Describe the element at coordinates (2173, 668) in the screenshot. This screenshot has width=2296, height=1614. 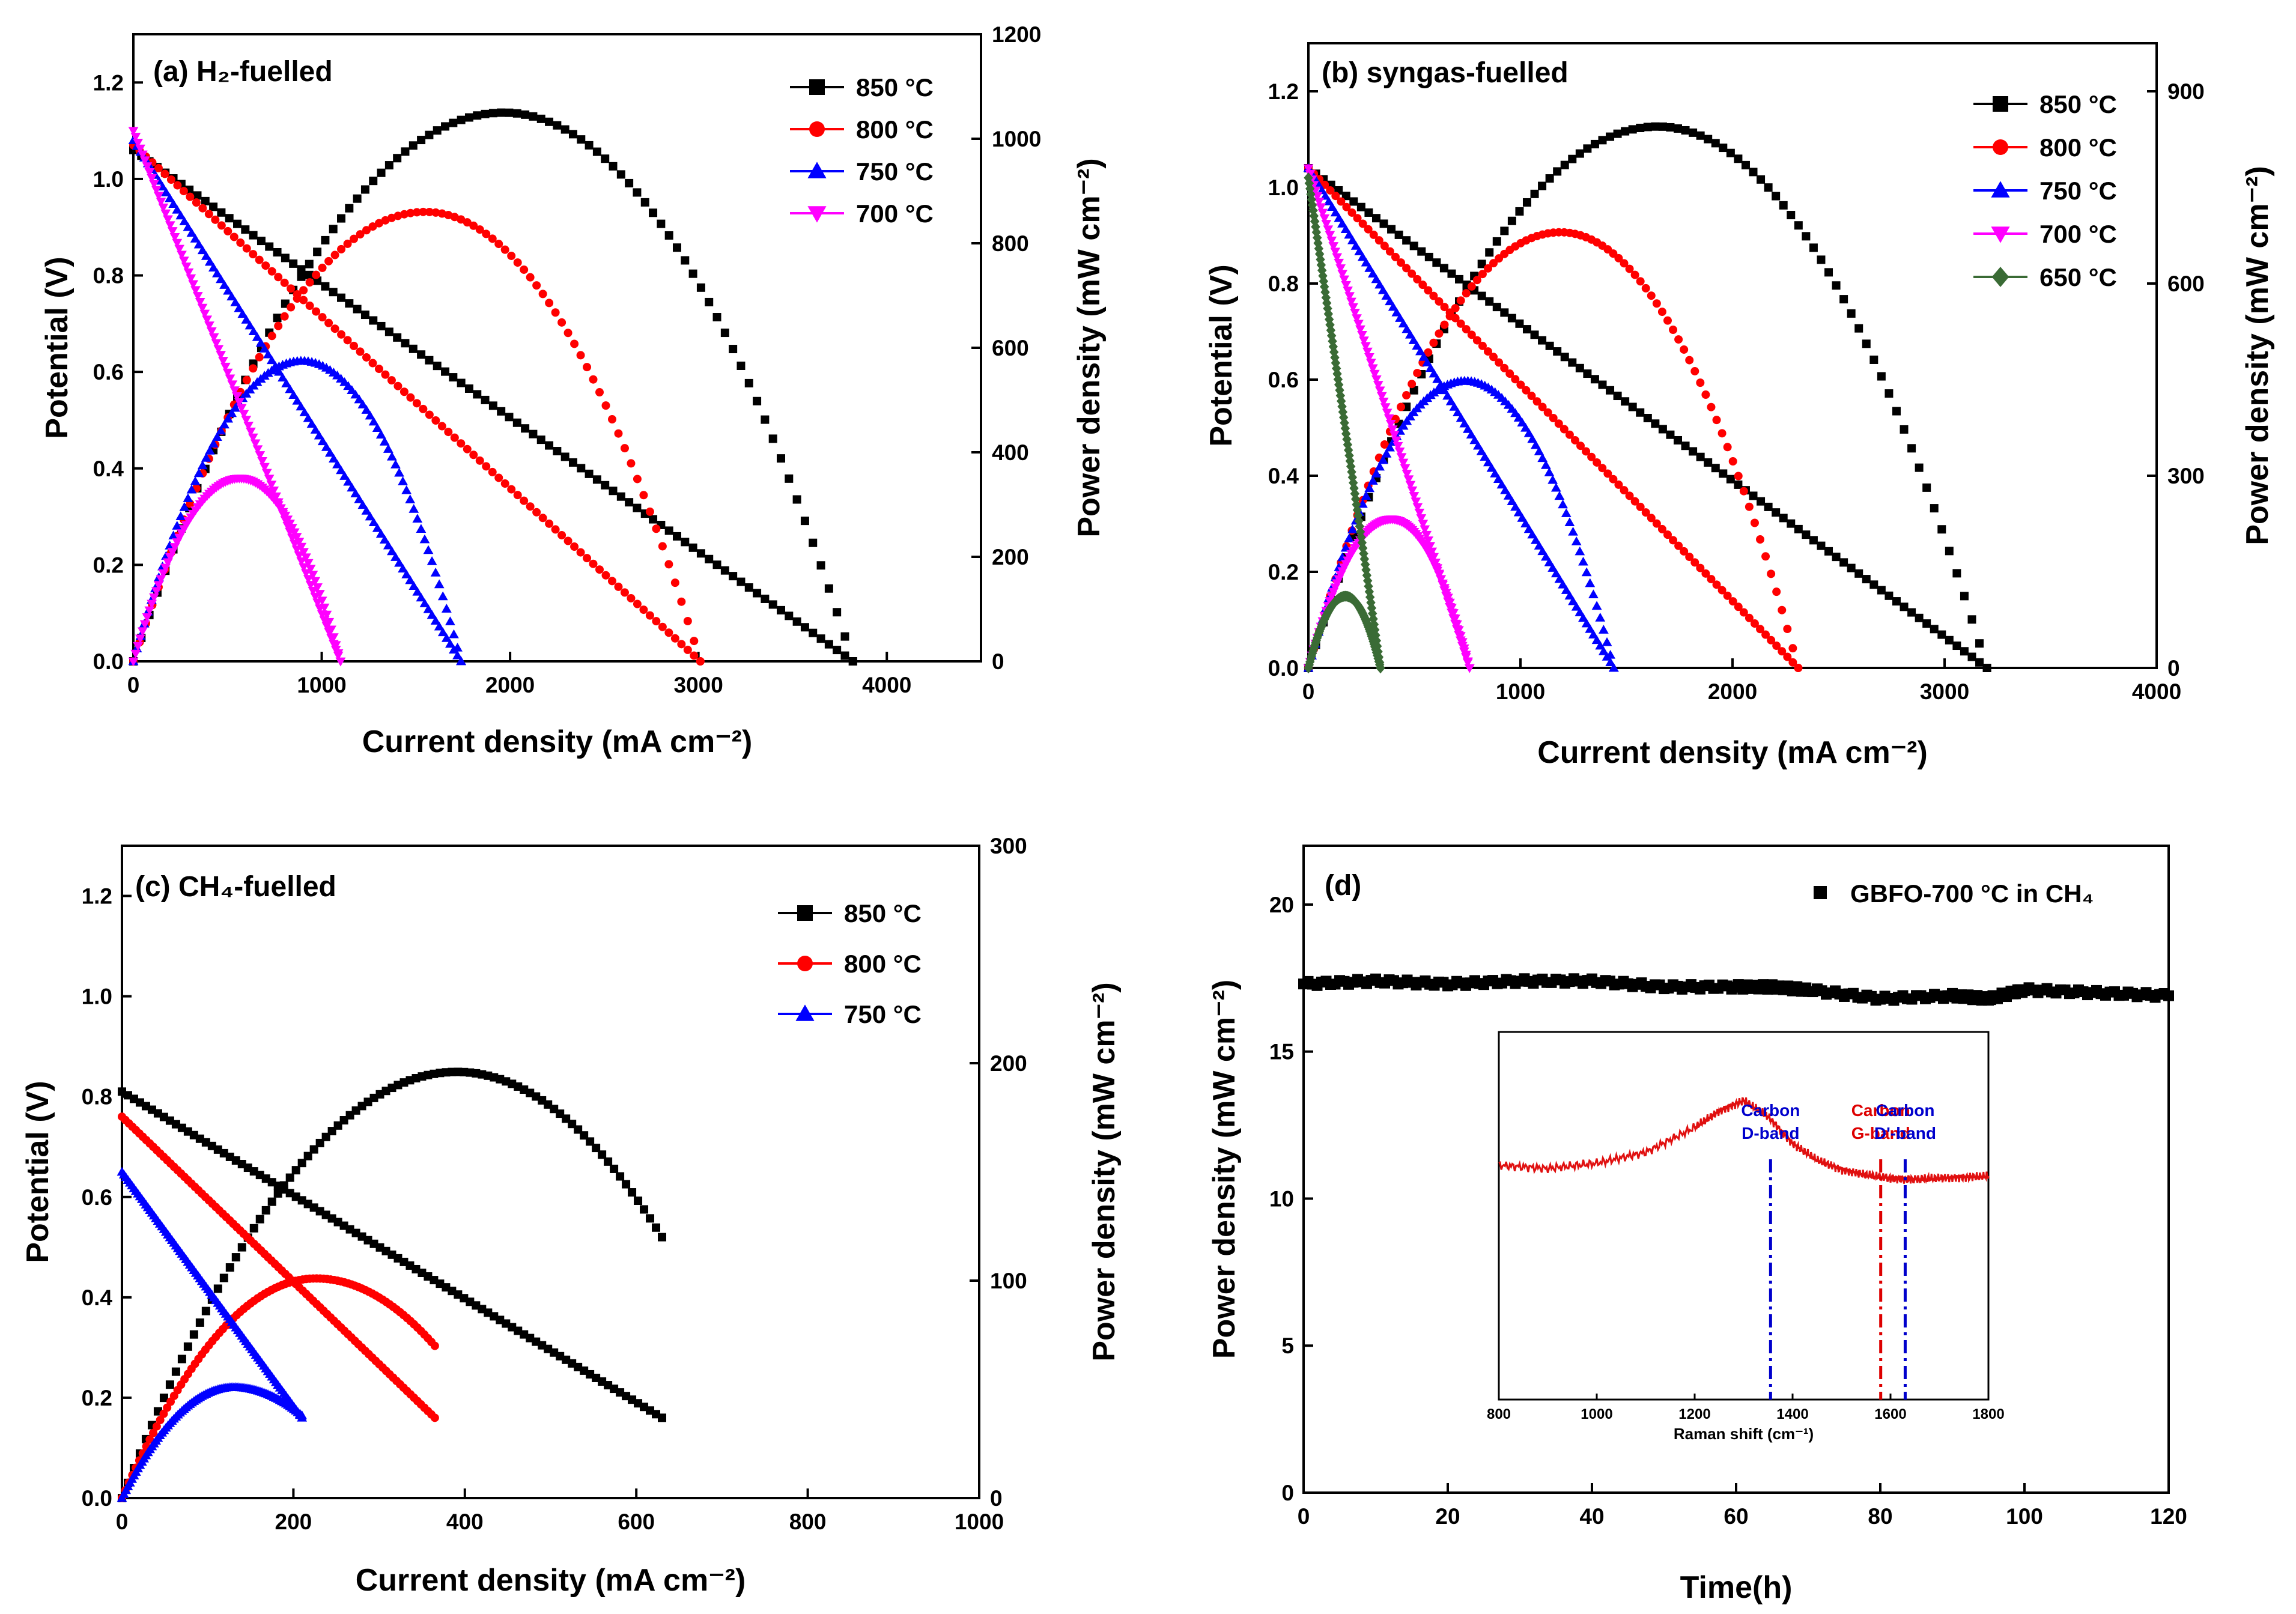
I see `y2-tick-label-b: 0` at that location.